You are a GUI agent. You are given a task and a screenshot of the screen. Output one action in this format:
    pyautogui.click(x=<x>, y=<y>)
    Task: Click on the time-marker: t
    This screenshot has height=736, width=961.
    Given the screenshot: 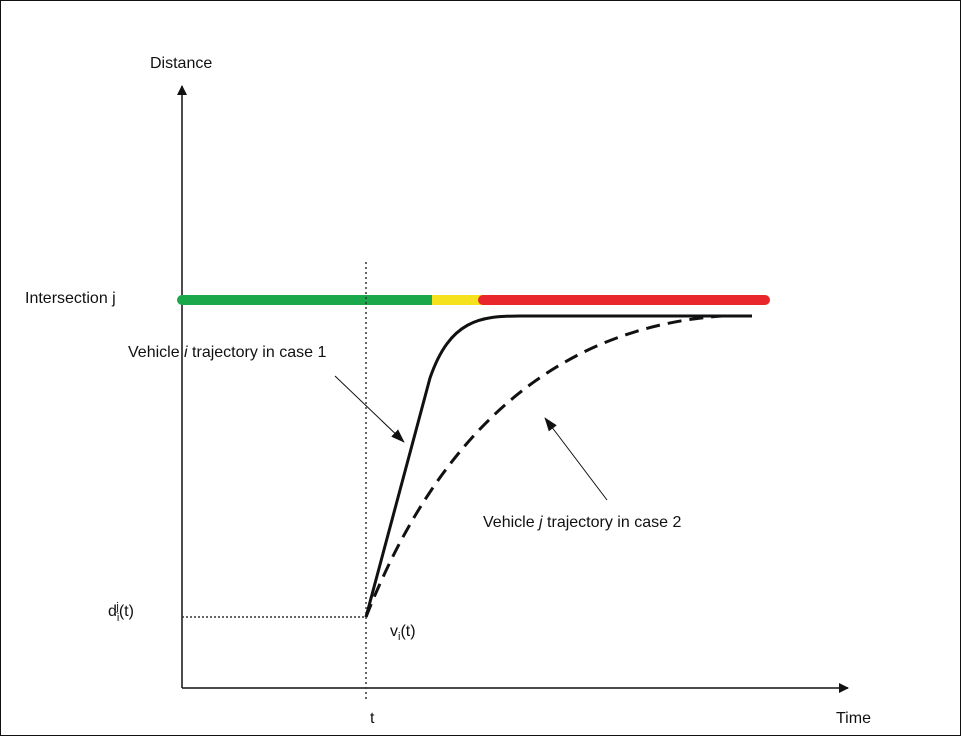 What is the action you would take?
    pyautogui.click(x=372, y=718)
    